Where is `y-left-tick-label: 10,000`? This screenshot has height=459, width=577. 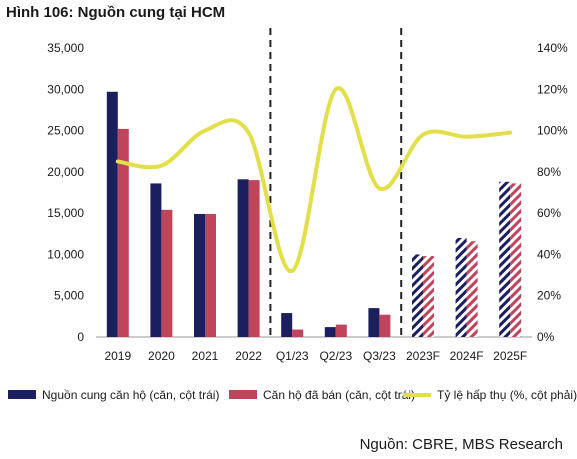 y-left-tick-label: 10,000 is located at coordinates (65, 254).